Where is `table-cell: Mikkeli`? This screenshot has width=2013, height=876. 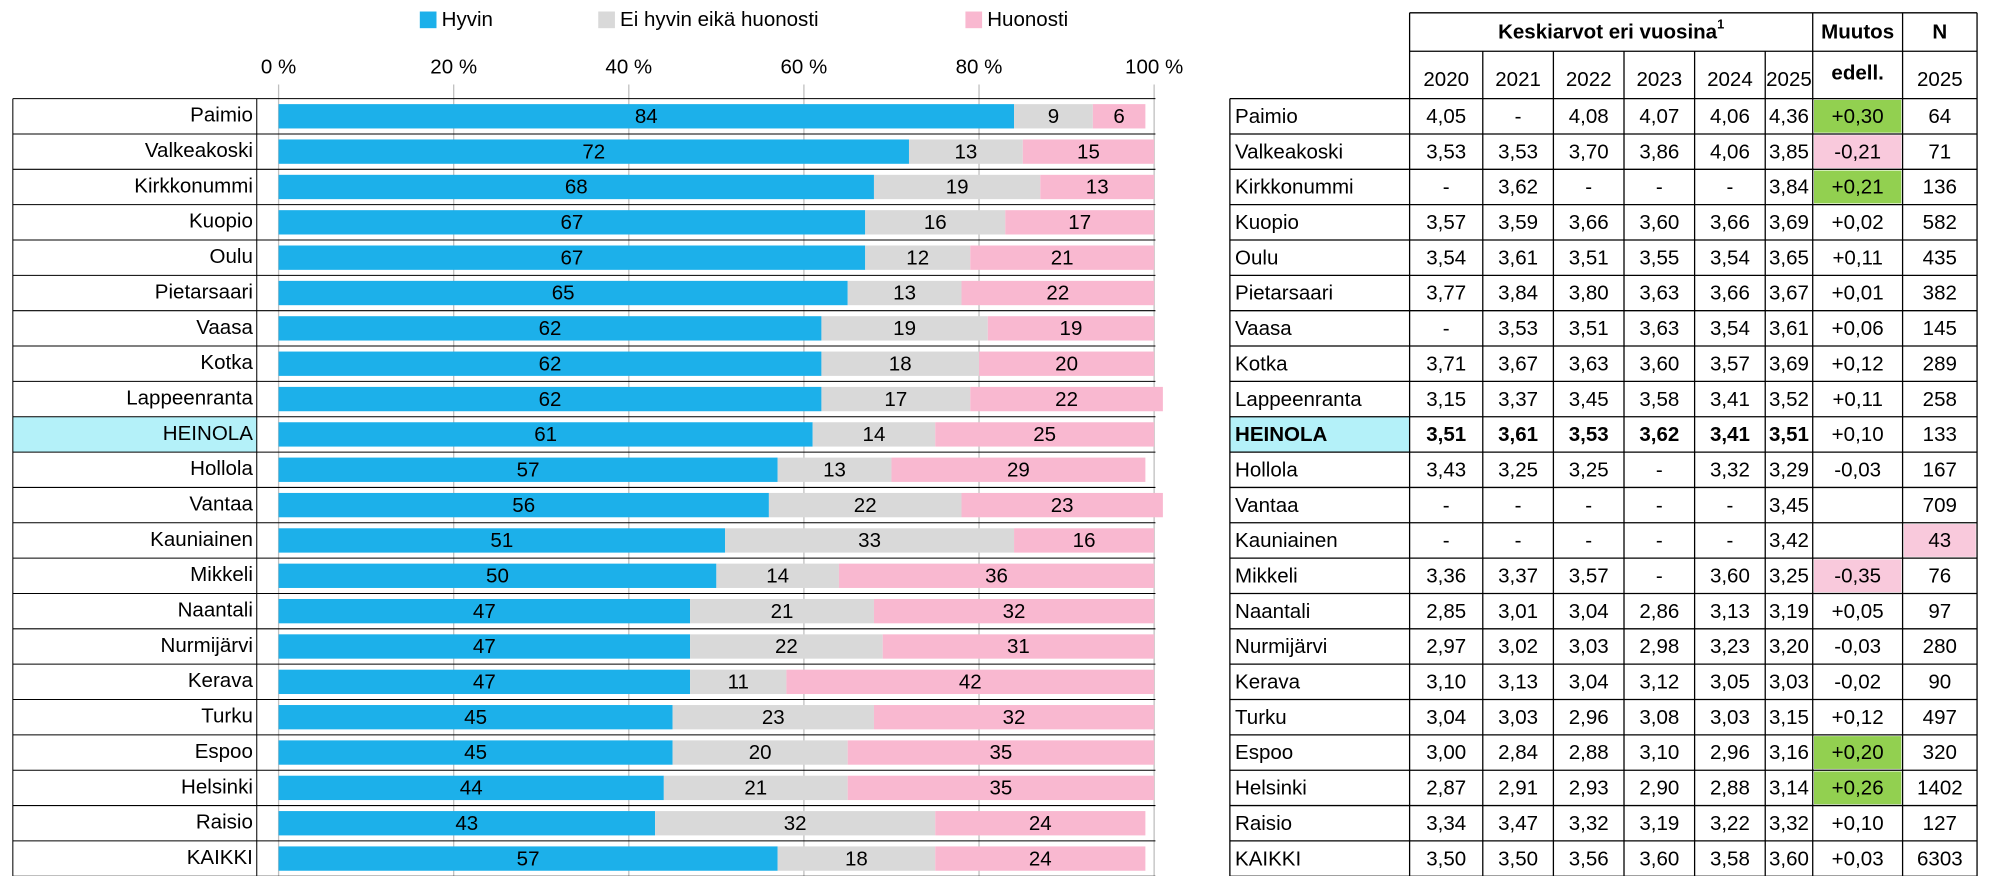 table-cell: Mikkeli is located at coordinates (1266, 576).